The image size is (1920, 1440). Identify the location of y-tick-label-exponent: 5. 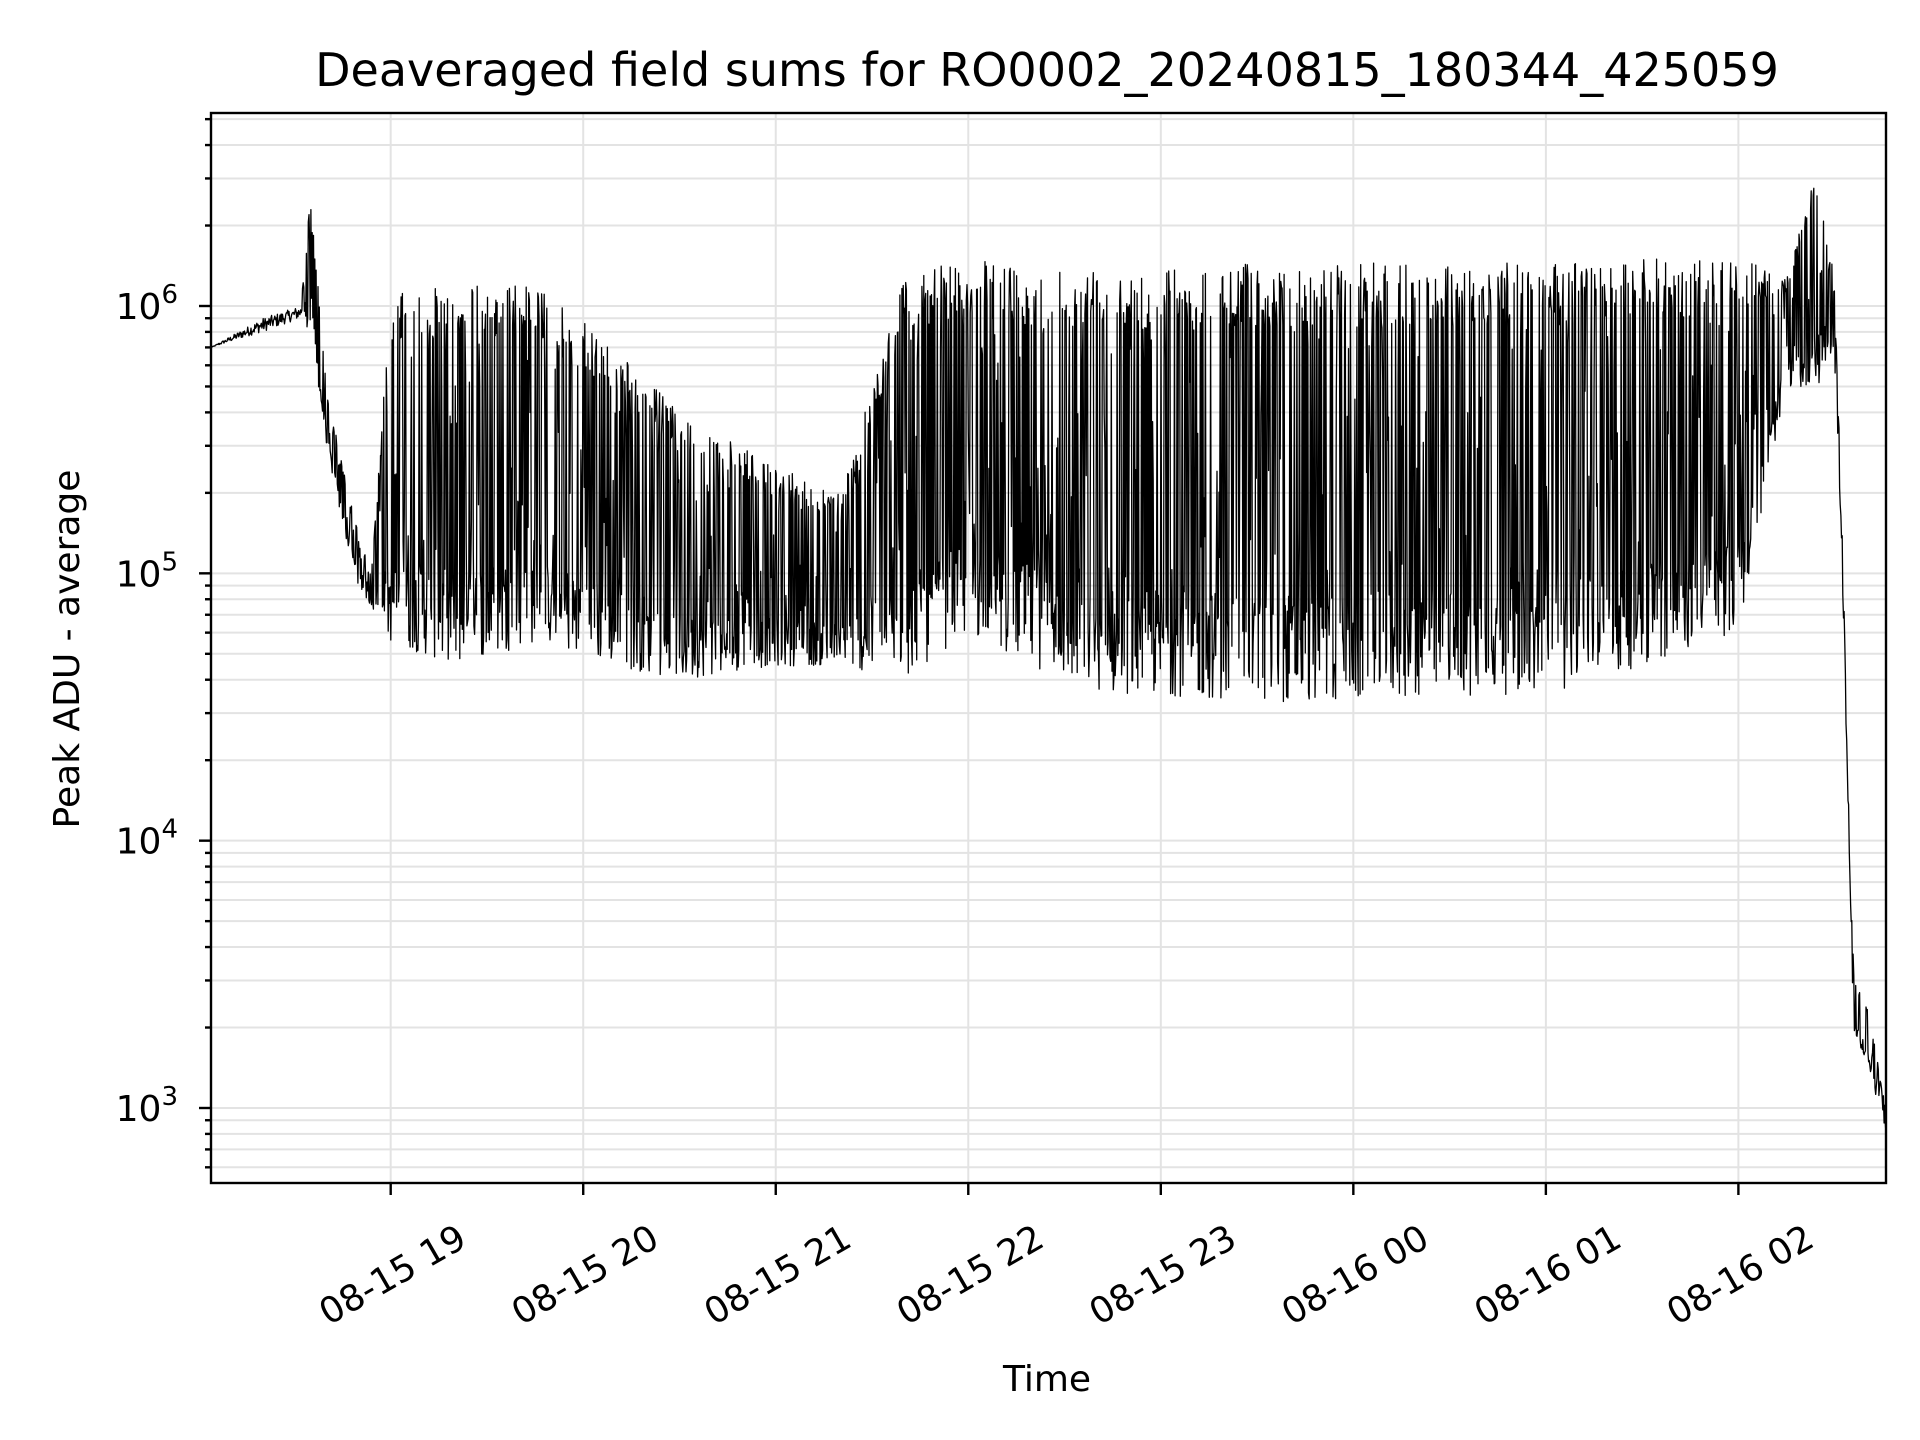
(169, 562).